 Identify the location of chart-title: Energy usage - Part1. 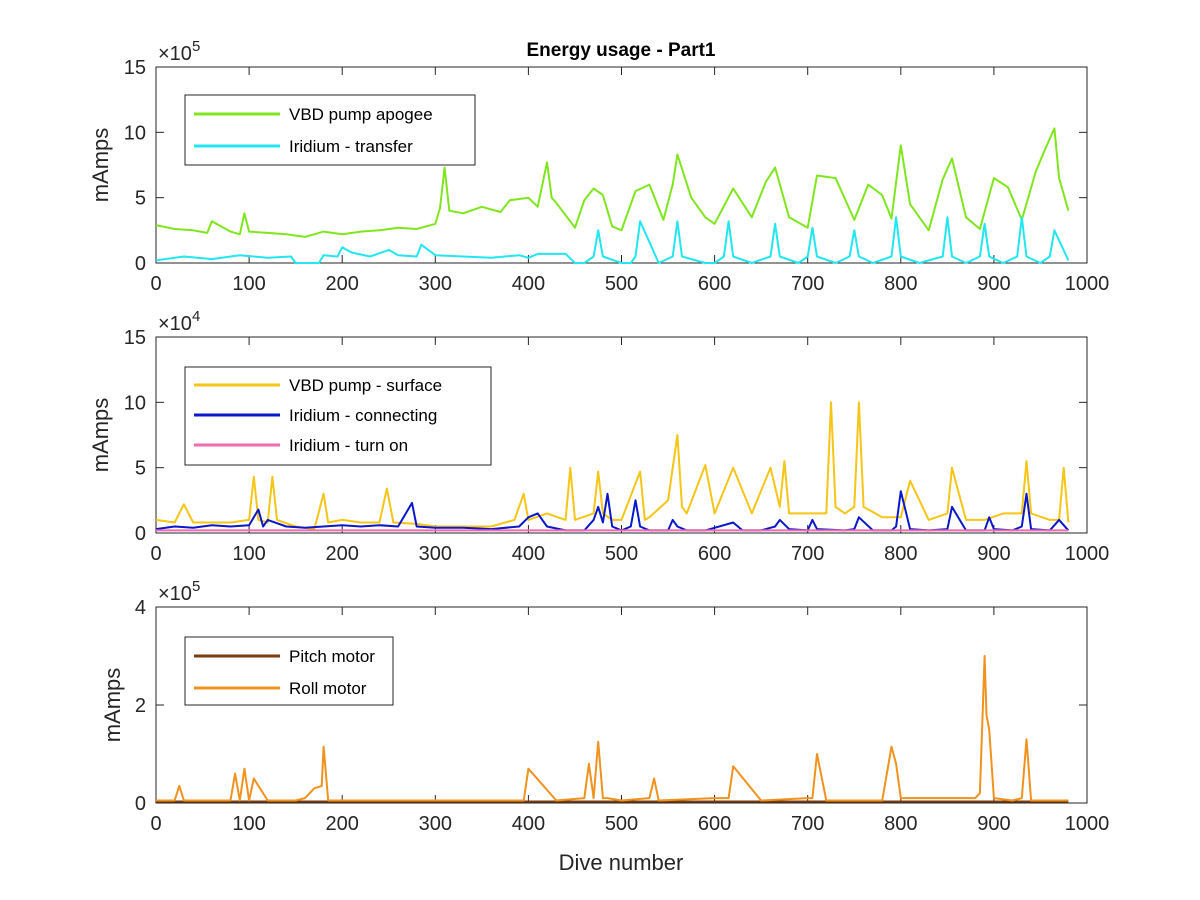
(620, 50).